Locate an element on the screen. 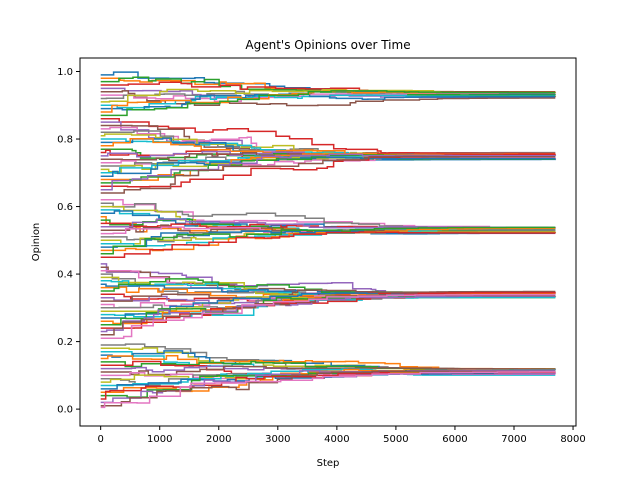  y-tick-label: 0.2 is located at coordinates (65, 342).